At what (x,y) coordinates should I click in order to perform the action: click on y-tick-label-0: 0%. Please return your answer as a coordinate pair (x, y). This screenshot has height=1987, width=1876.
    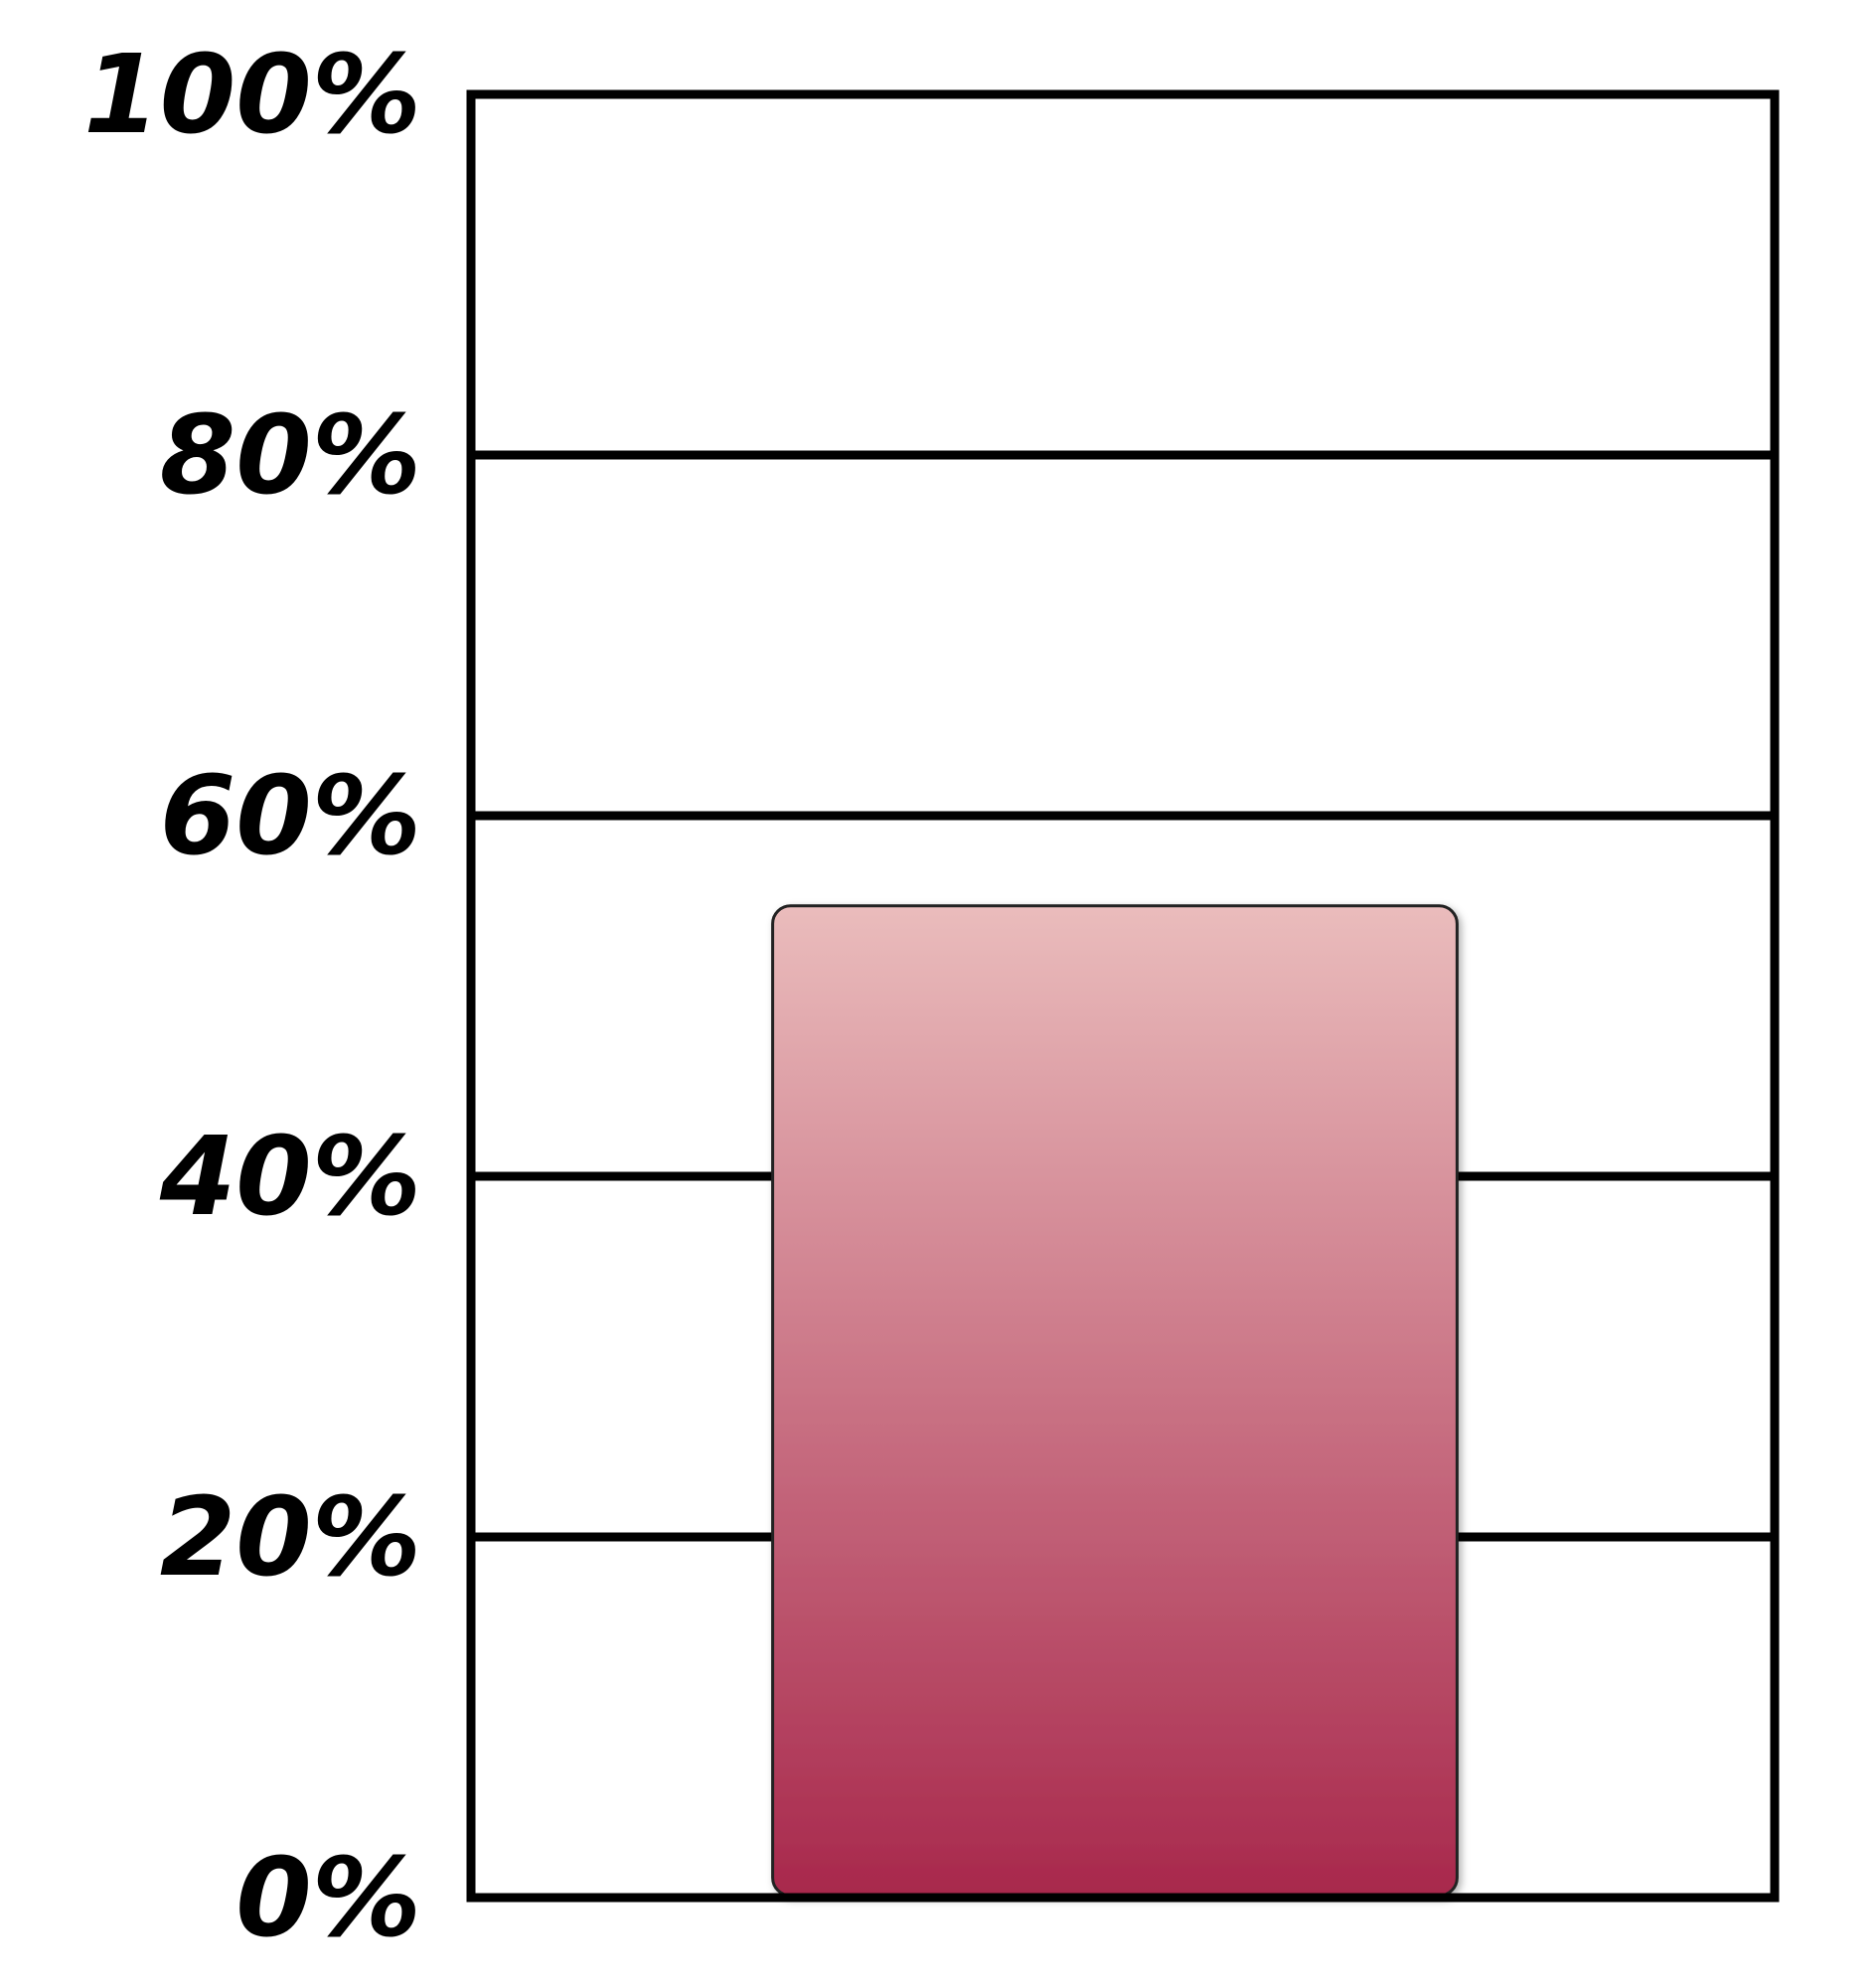
    Looking at the image, I should click on (328, 1898).